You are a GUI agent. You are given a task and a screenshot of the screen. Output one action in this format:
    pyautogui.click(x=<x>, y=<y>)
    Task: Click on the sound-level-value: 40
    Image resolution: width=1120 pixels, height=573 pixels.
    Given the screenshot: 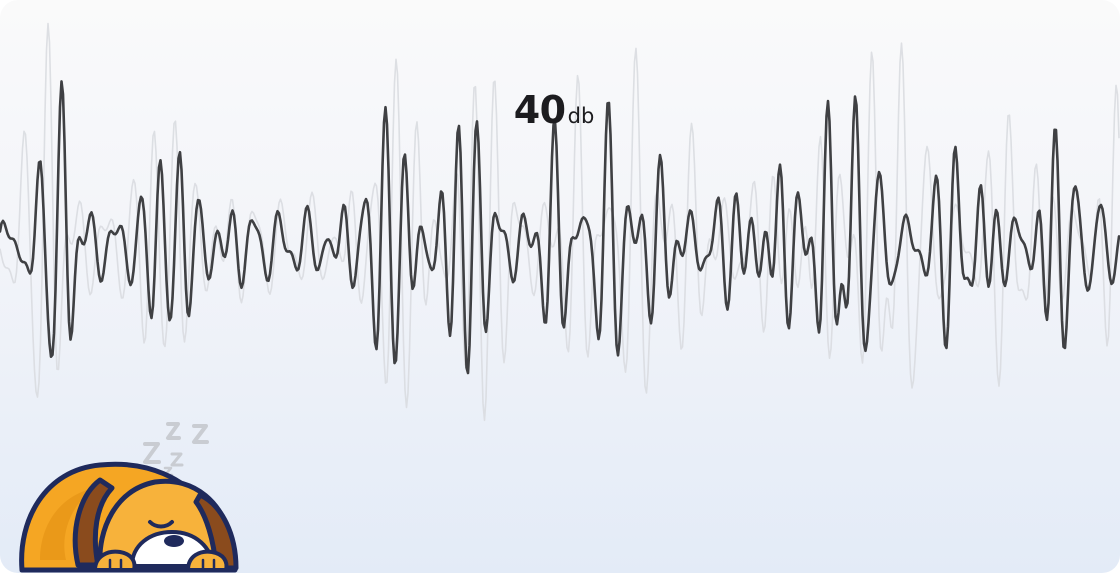 What is the action you would take?
    pyautogui.click(x=539, y=110)
    